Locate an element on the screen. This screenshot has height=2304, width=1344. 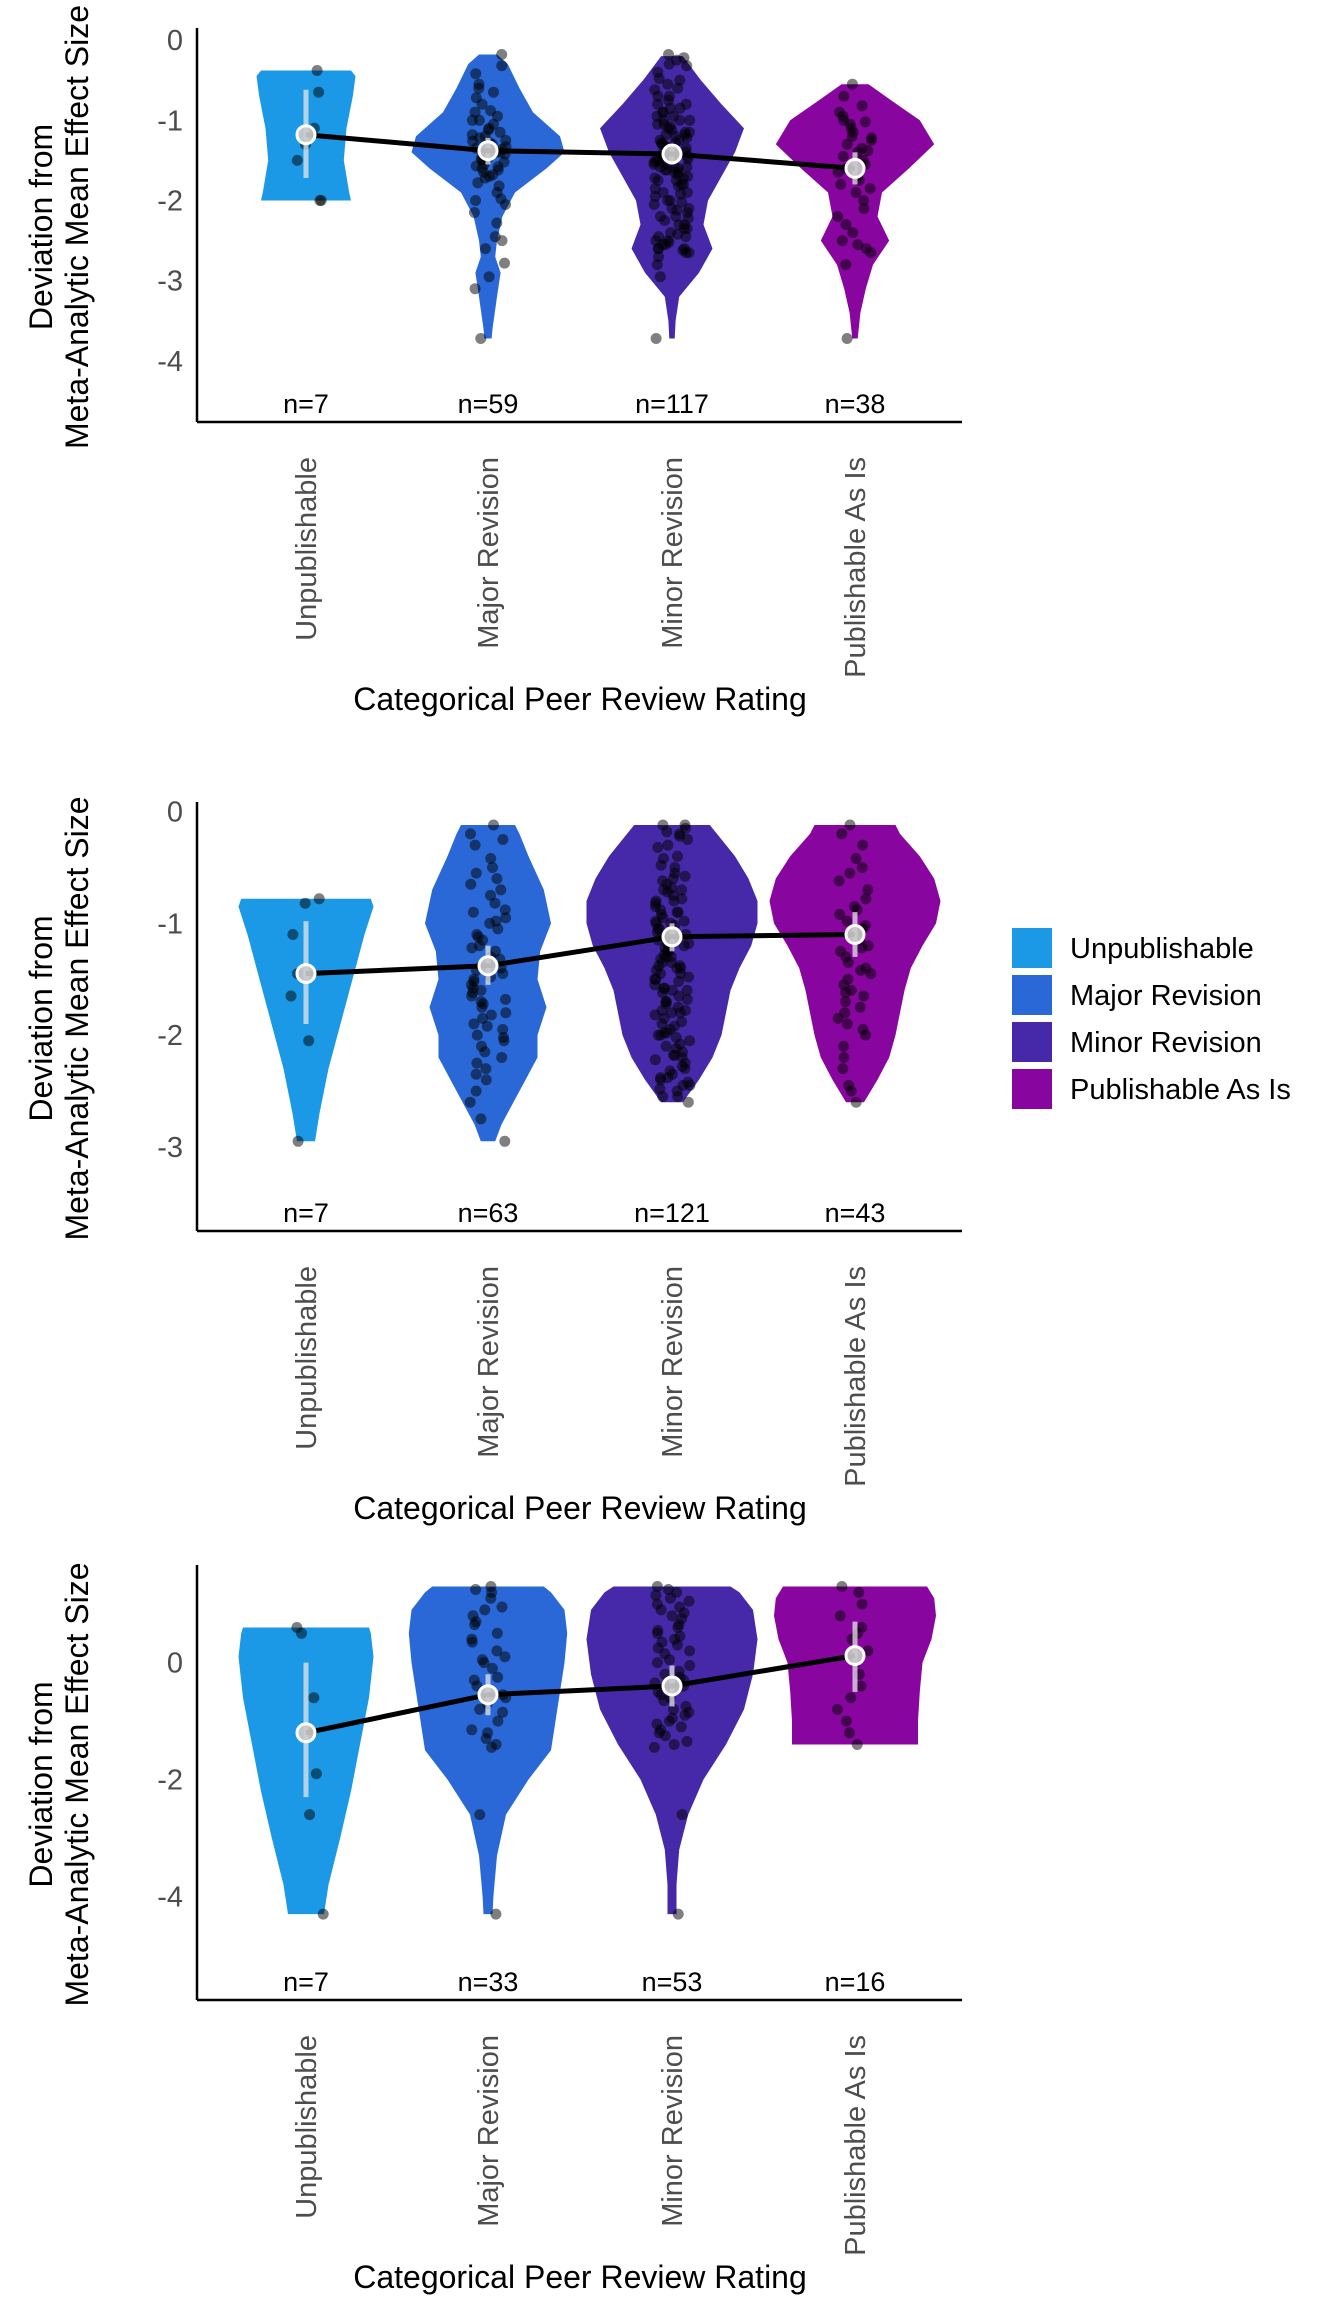
y-axis-title-line: Deviation from is located at coordinates (41, 1018).